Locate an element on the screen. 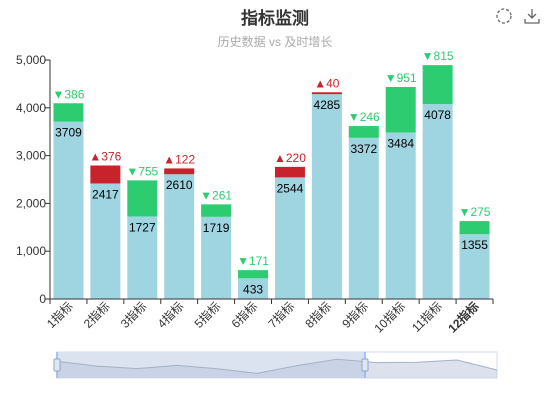 This screenshot has height=420, width=550. bar-base-label: 3709 is located at coordinates (68, 133).